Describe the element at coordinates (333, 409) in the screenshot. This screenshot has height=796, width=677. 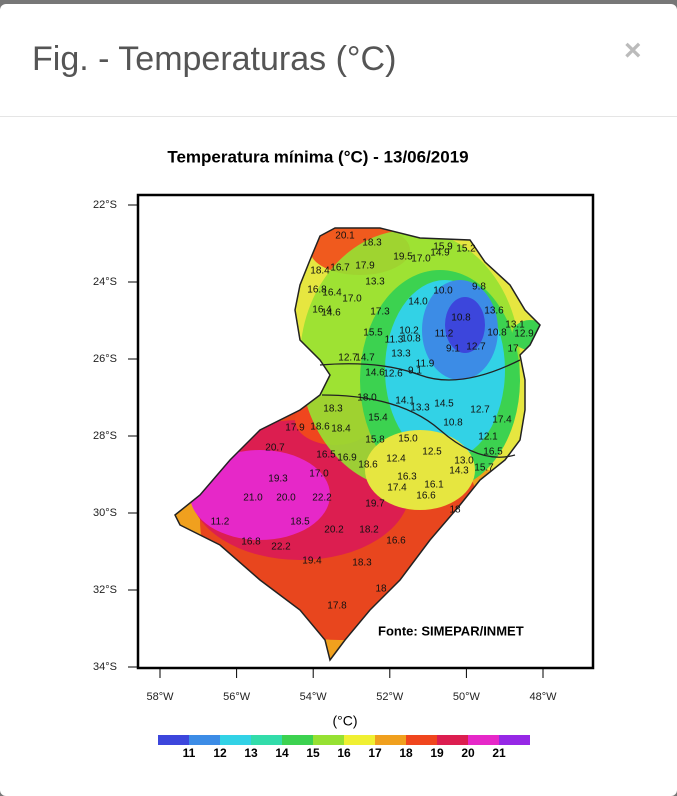
I see `station-value: 18.3` at that location.